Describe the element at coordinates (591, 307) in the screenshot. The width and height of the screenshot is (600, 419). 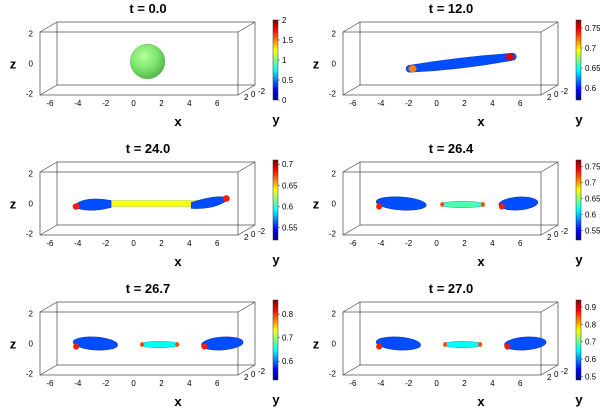
I see `colorbar-tick-label: 0.9` at that location.